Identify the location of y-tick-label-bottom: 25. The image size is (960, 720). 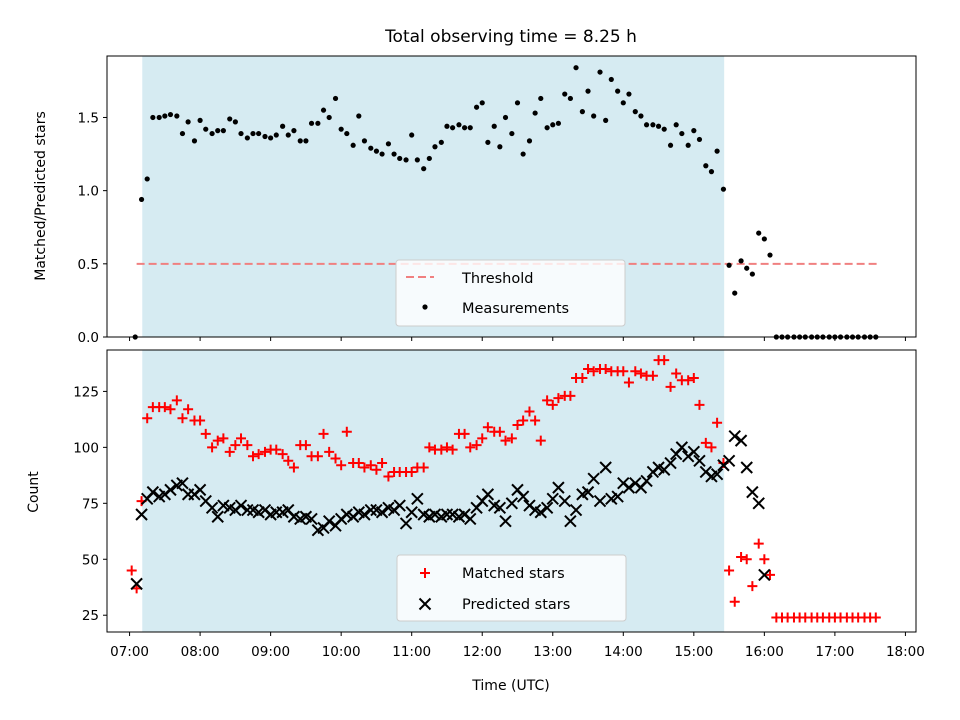
(90, 616).